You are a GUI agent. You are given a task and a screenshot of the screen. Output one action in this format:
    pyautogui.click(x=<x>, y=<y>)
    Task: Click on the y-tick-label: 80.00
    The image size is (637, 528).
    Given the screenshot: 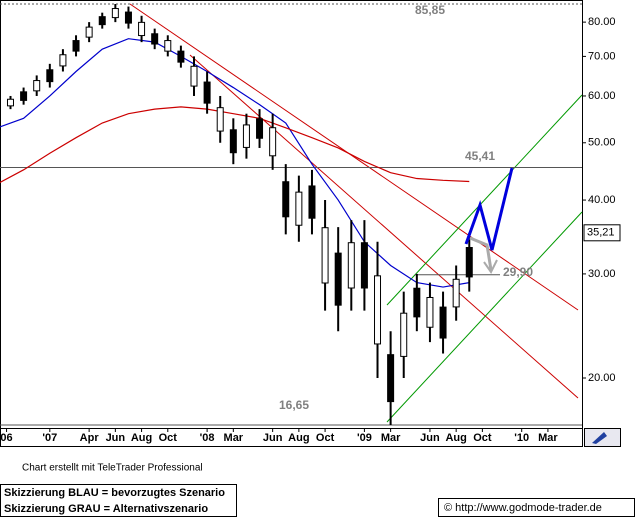 What is the action you would take?
    pyautogui.click(x=602, y=22)
    